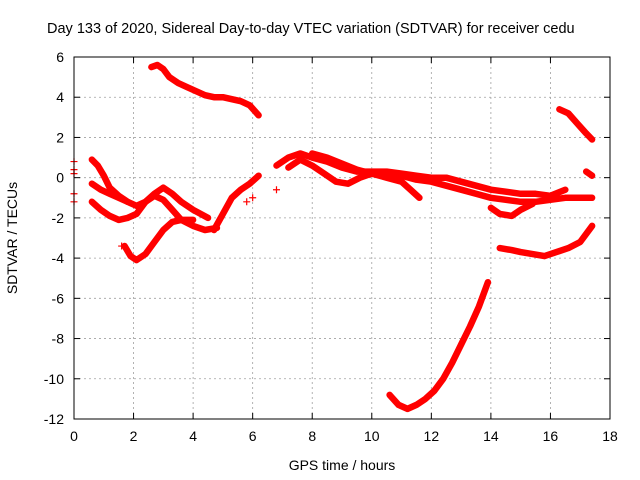 This screenshot has width=640, height=480. What do you see at coordinates (253, 436) in the screenshot?
I see `x-tick-label: 6` at bounding box center [253, 436].